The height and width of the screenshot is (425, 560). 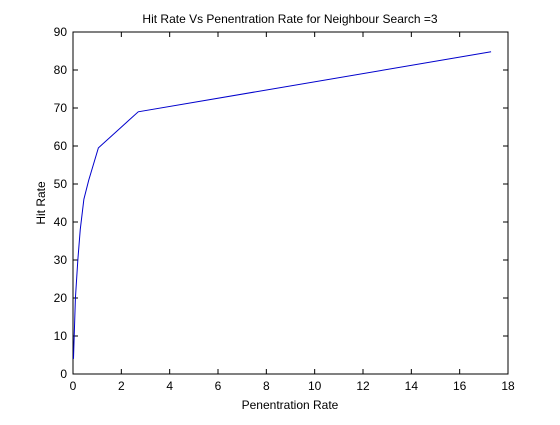 I want to click on y-tick-label: 80, so click(x=61, y=70).